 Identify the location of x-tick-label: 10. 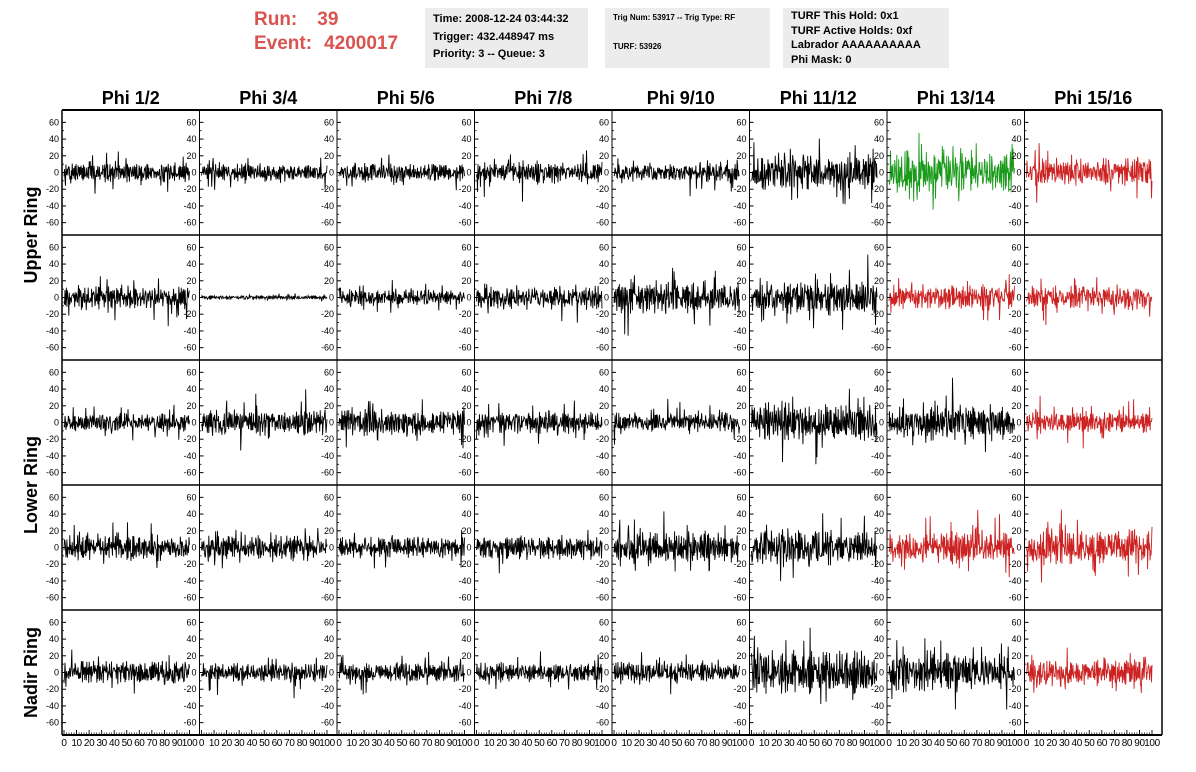
(76, 743).